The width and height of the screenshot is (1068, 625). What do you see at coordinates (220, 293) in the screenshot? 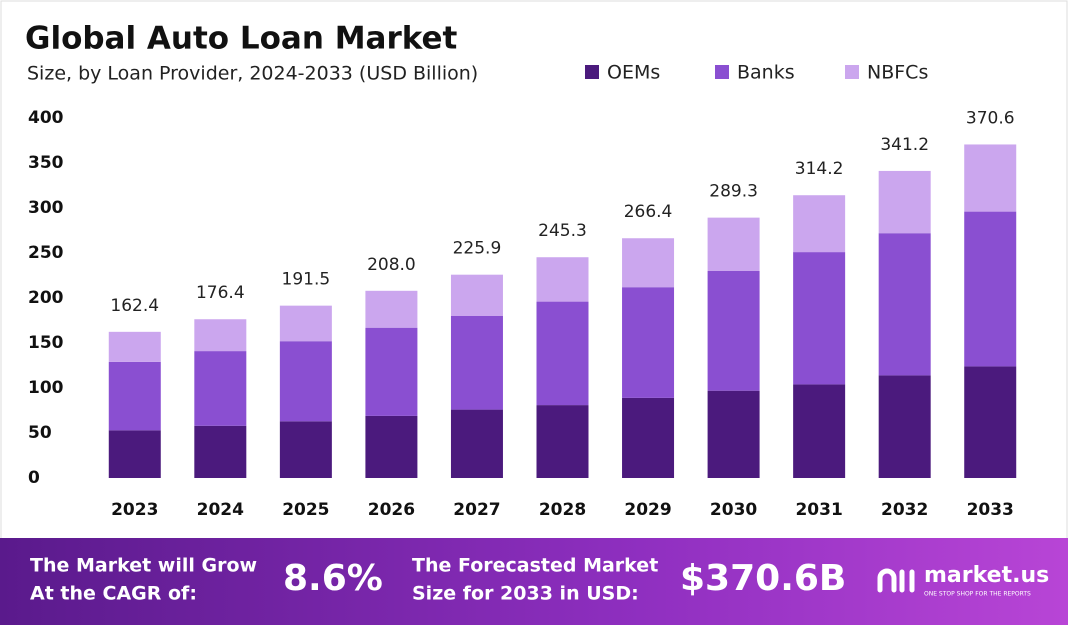
I see `total-label: 176.4` at bounding box center [220, 293].